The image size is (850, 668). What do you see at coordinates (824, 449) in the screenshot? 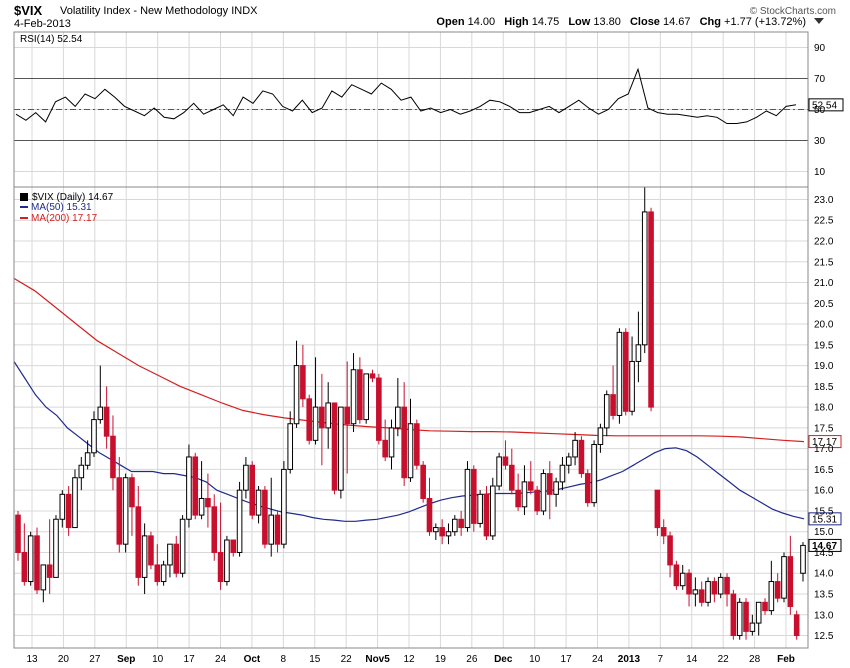
I see `price-tick-label: 17.0` at bounding box center [824, 449].